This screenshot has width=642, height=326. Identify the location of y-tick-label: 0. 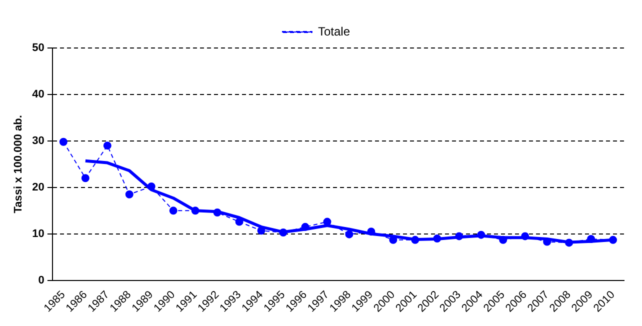
(41, 280).